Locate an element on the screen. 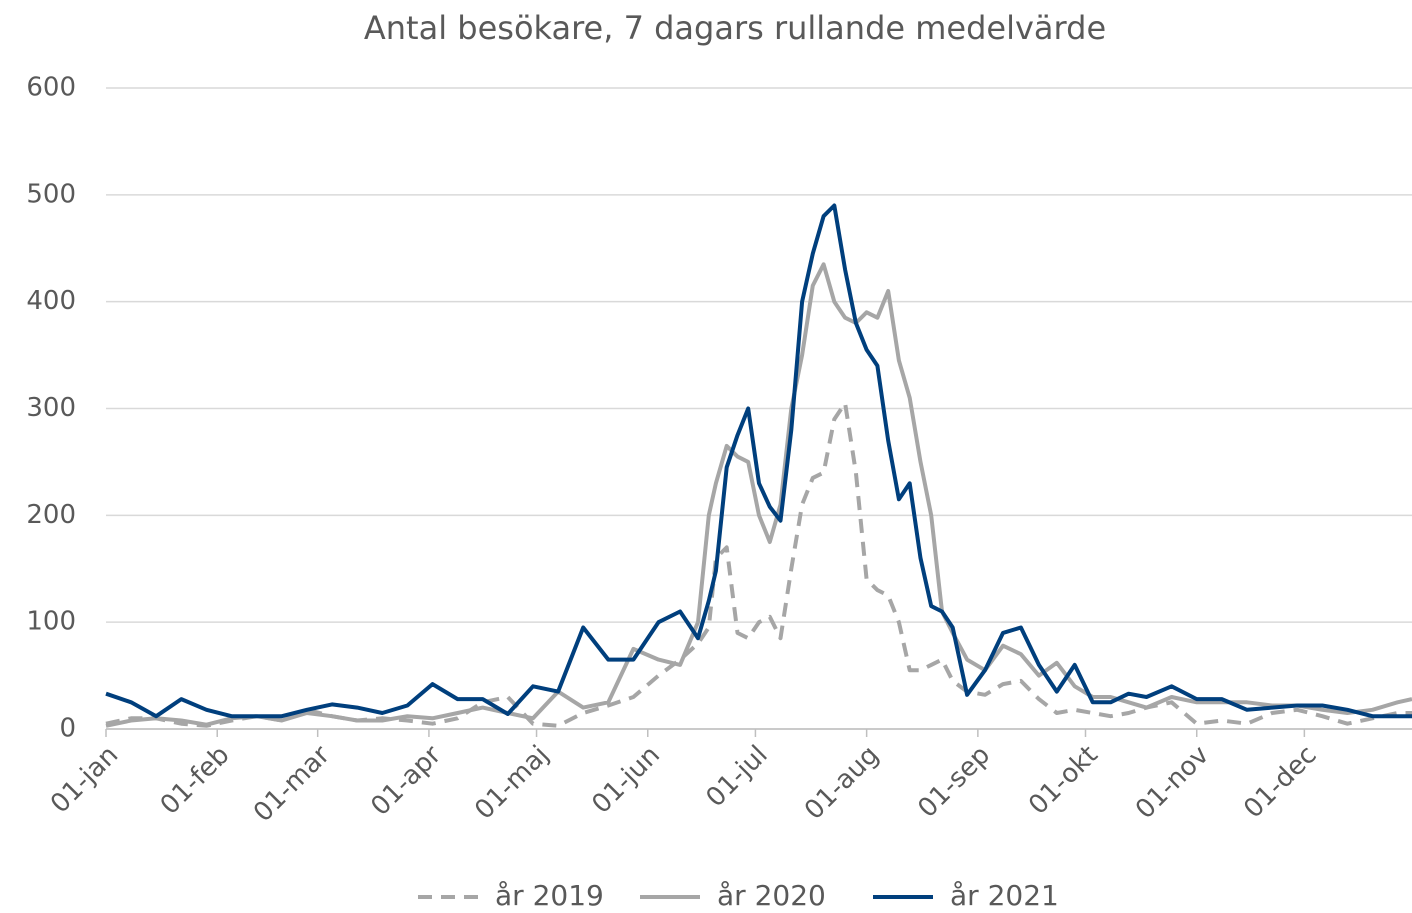  x-tick-label: 01-nov is located at coordinates (1172, 782).